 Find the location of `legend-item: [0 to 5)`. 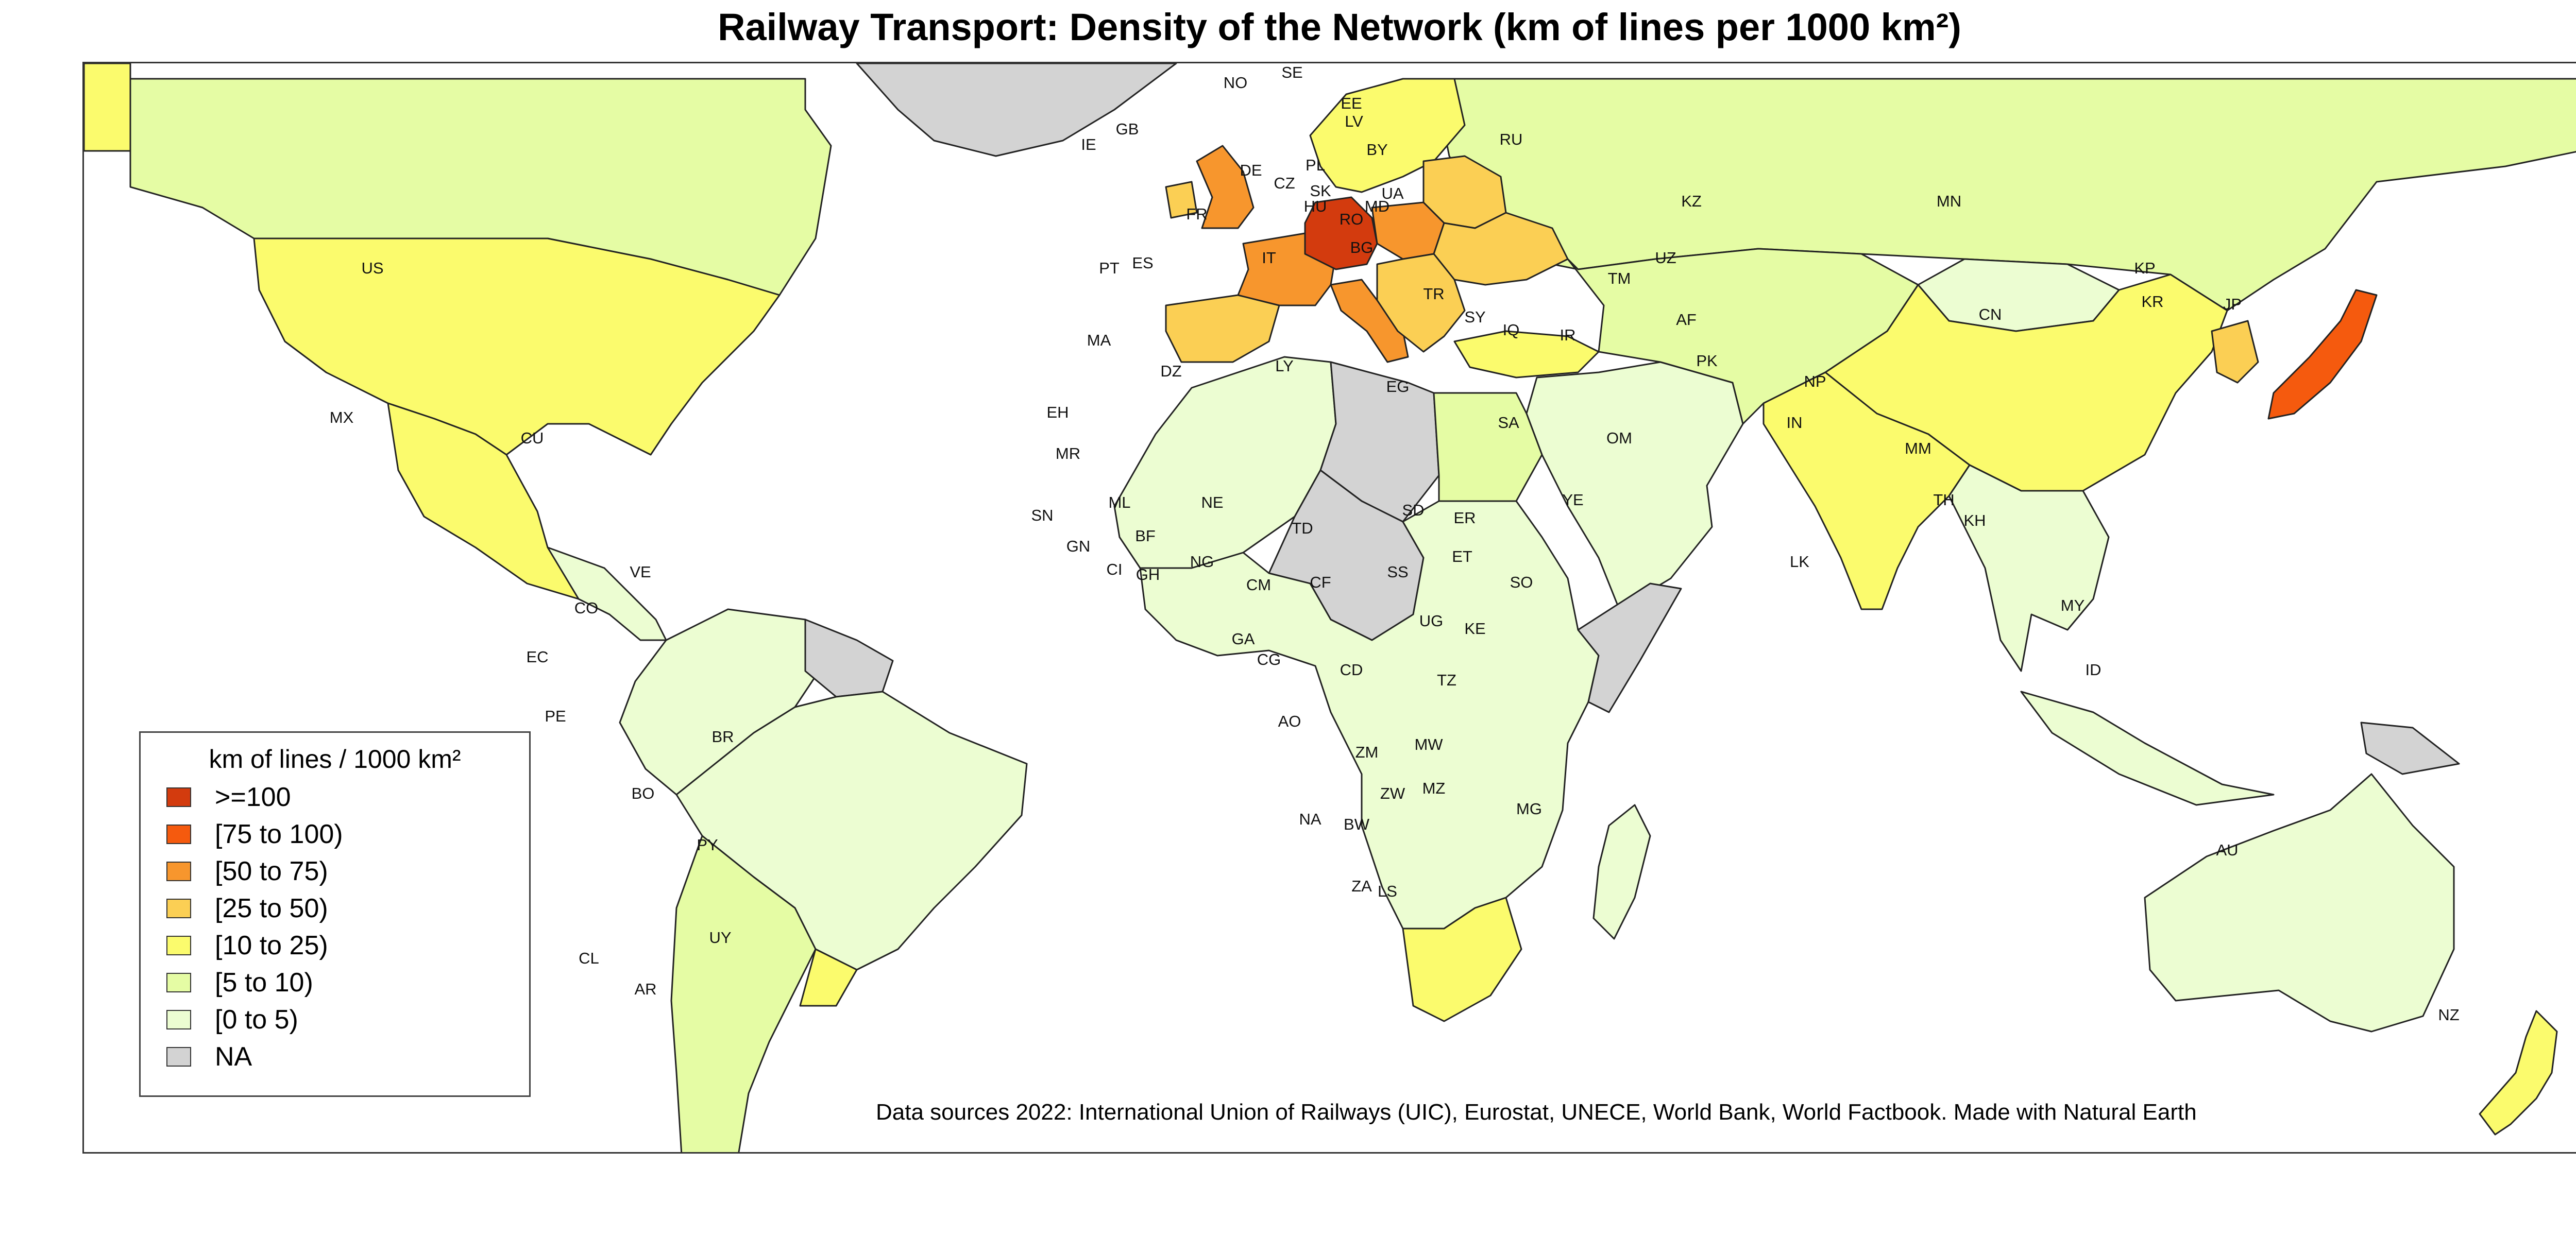

legend-item: [0 to 5) is located at coordinates (232, 1019).